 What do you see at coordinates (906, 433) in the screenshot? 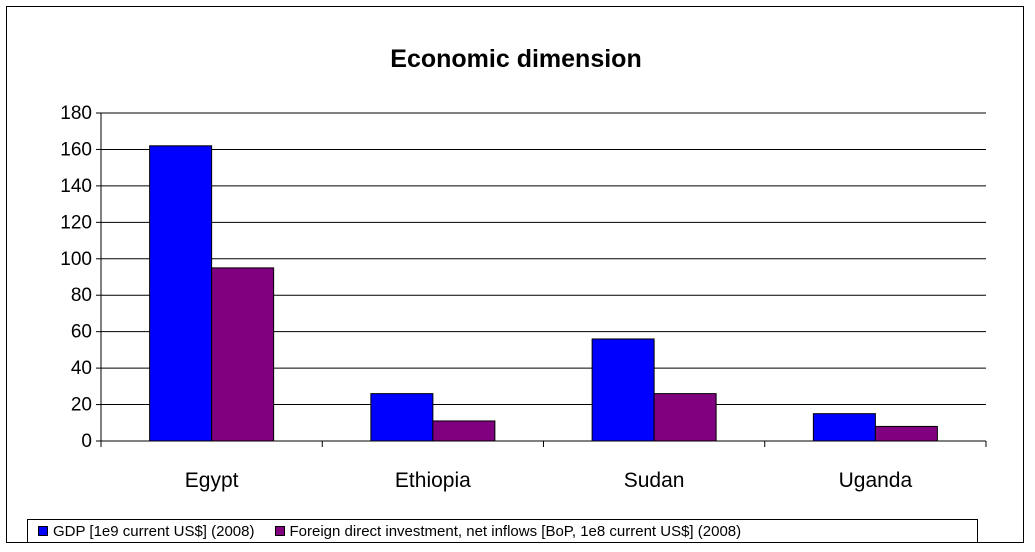
I see `bar-fdi-uganda` at bounding box center [906, 433].